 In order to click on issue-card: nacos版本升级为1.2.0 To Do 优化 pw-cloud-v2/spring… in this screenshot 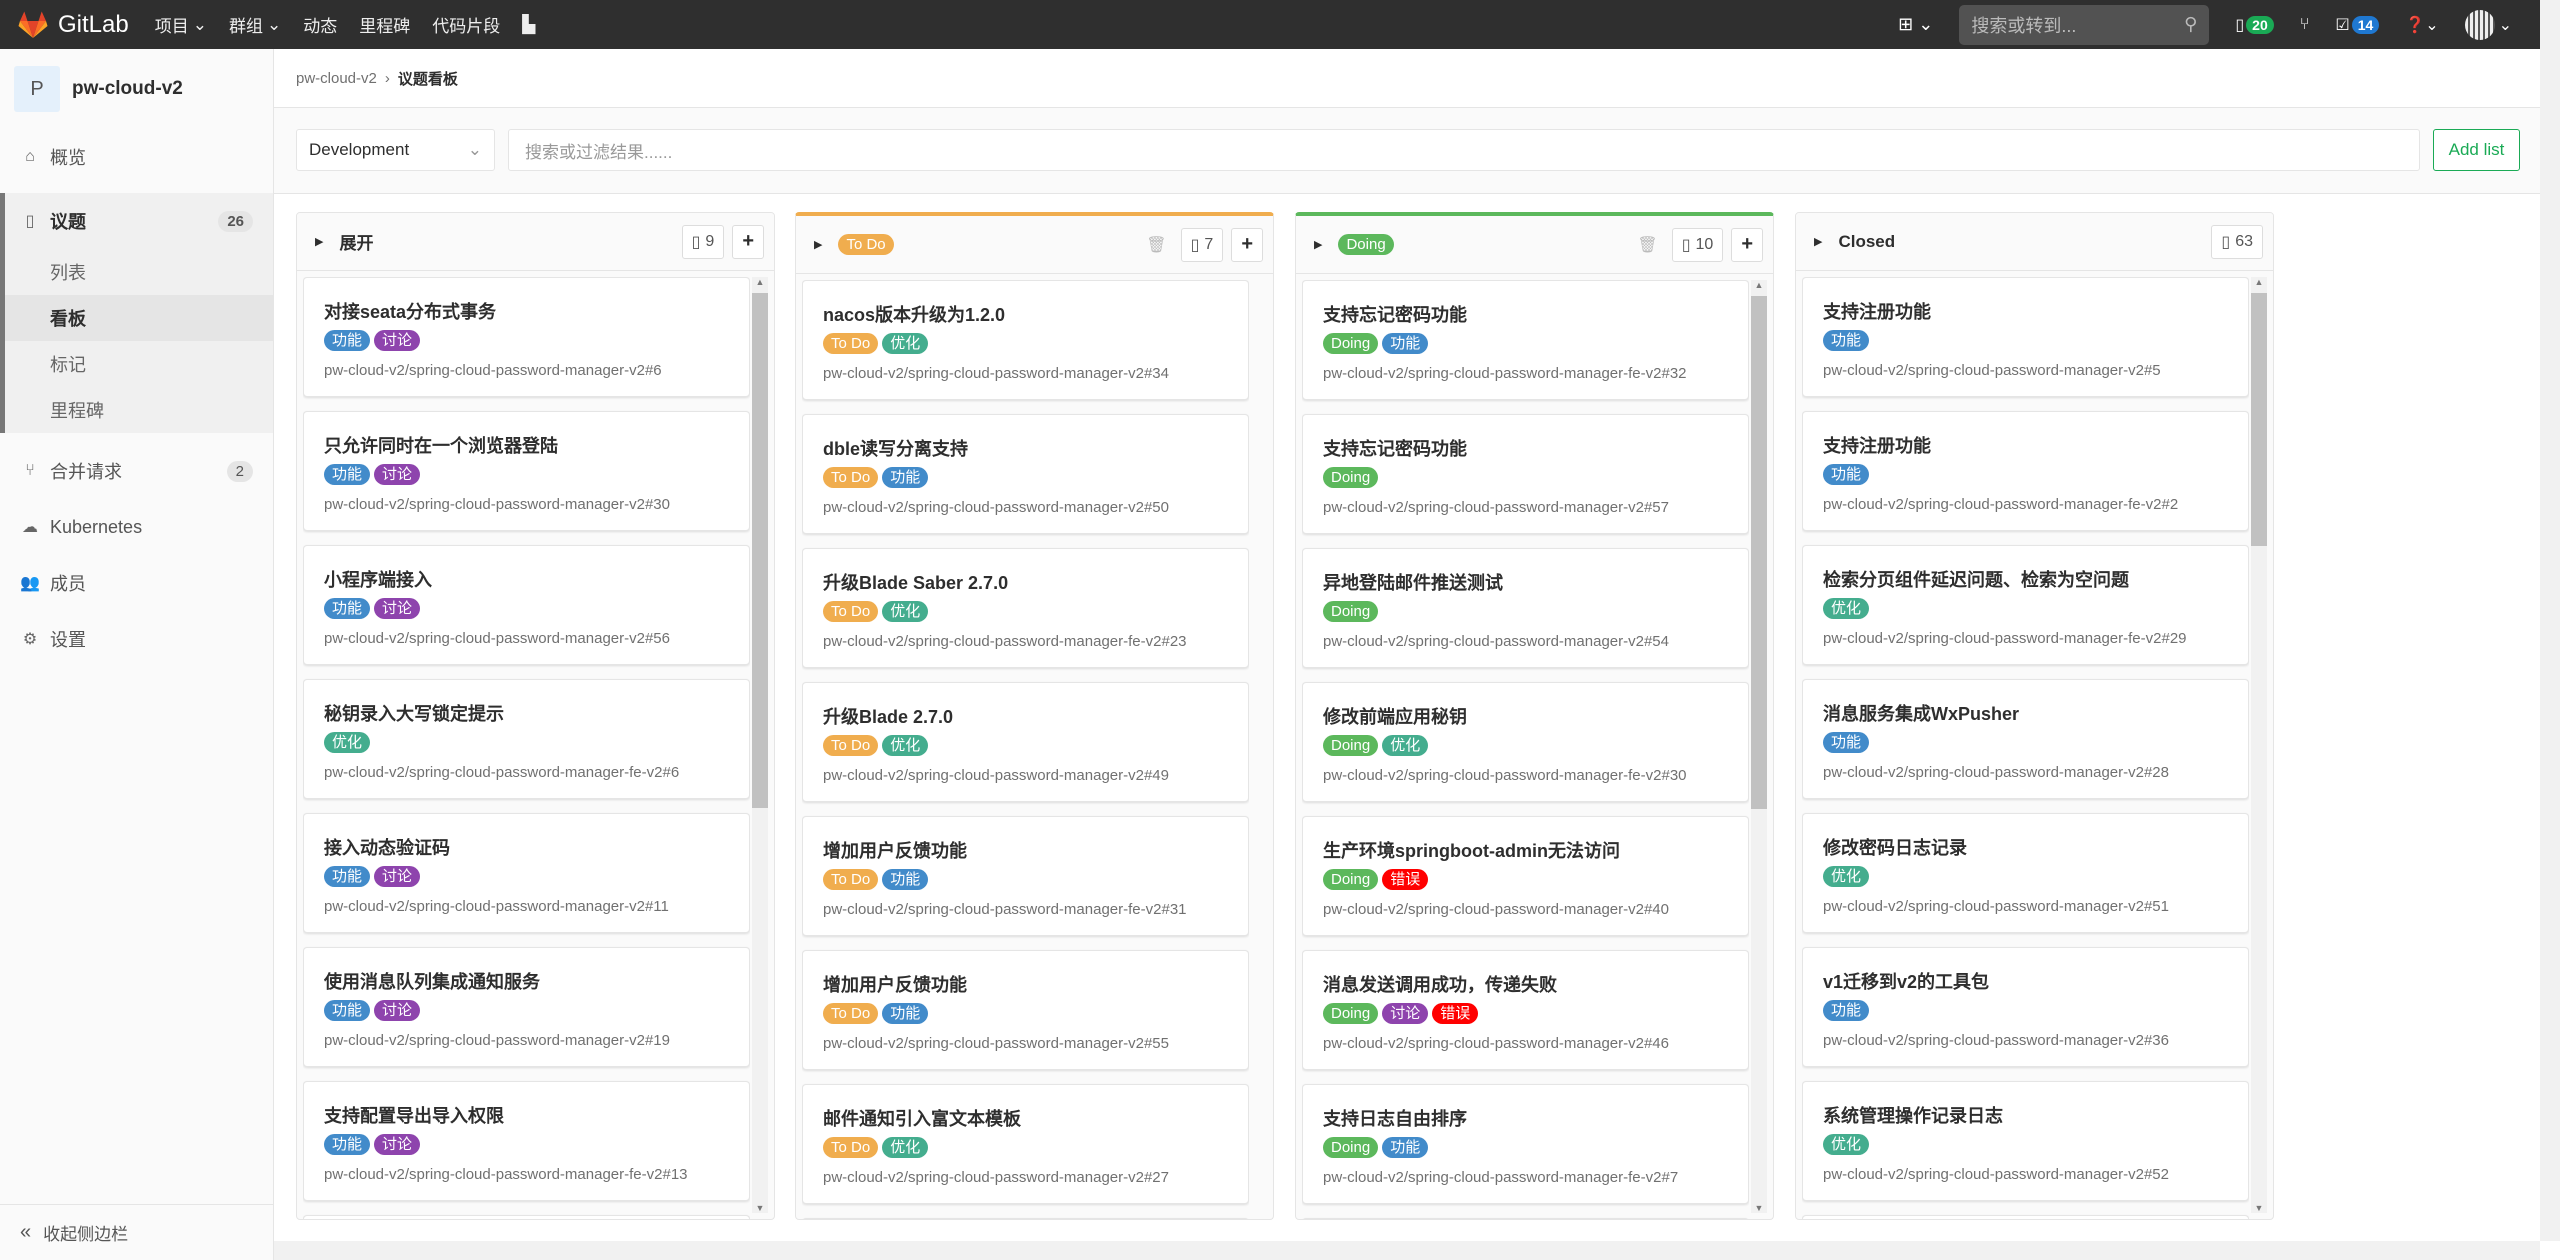, I will do `click(1025, 340)`.